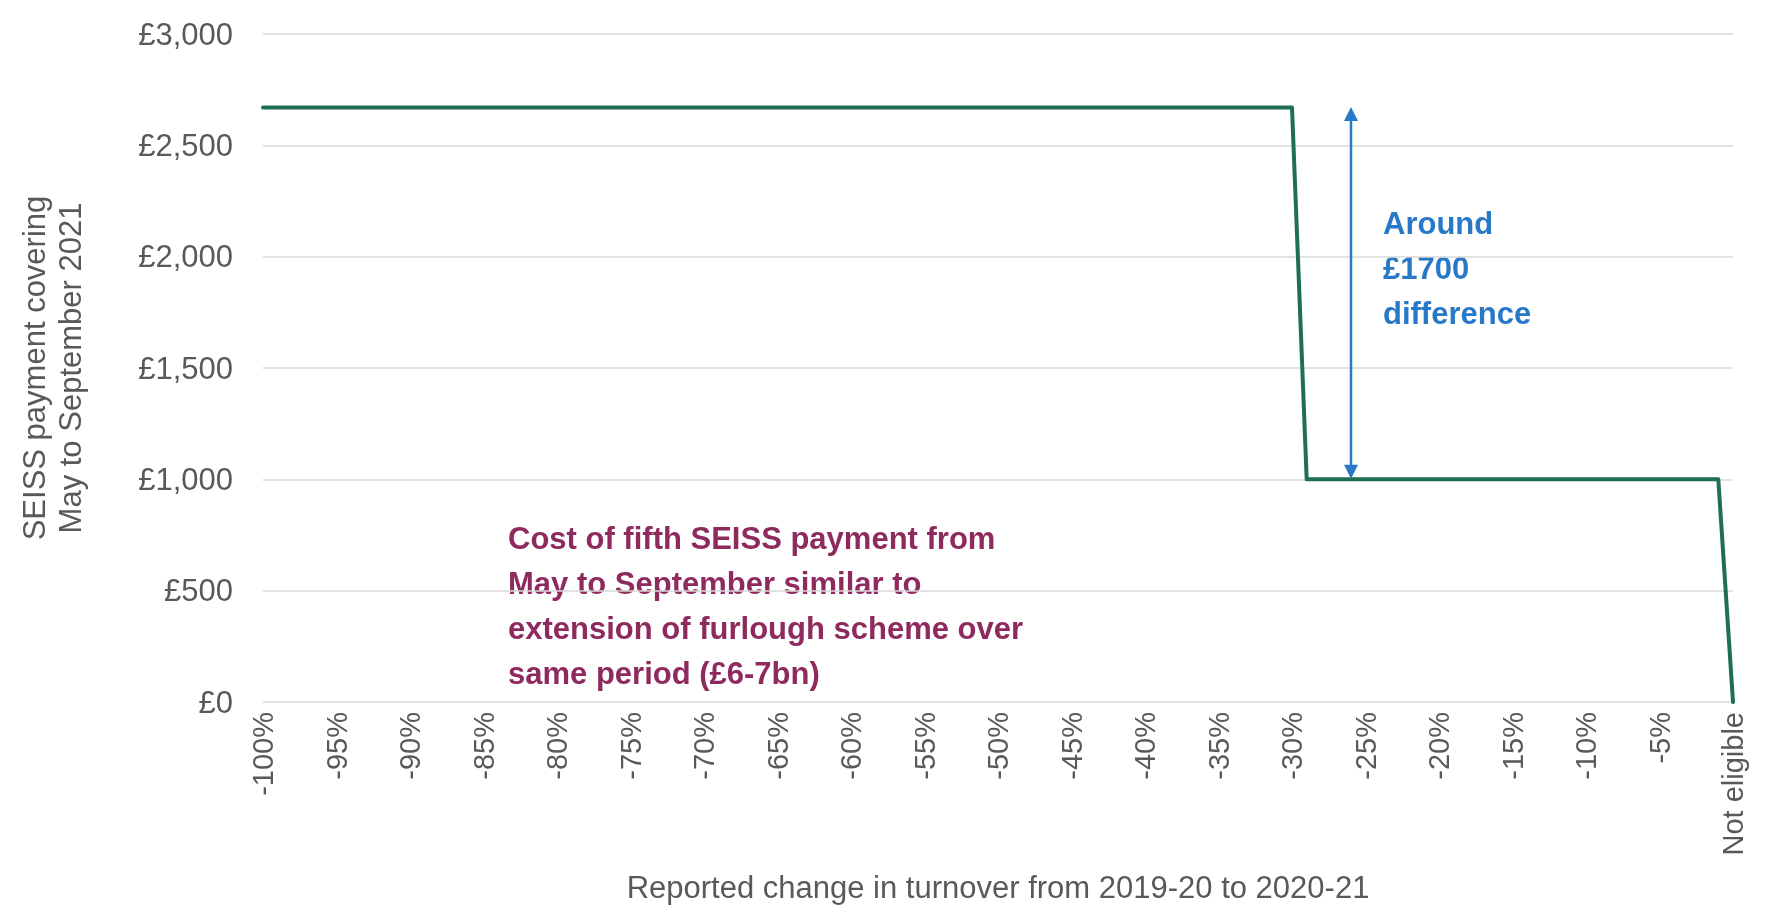 The height and width of the screenshot is (919, 1767). Describe the element at coordinates (1659, 738) in the screenshot. I see `x-tick-label: -5%` at that location.